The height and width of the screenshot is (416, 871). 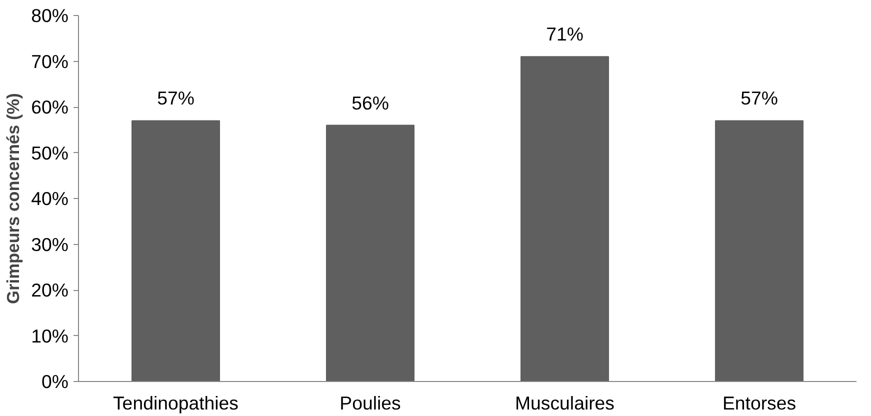 I want to click on data-label: 56%, so click(x=370, y=103).